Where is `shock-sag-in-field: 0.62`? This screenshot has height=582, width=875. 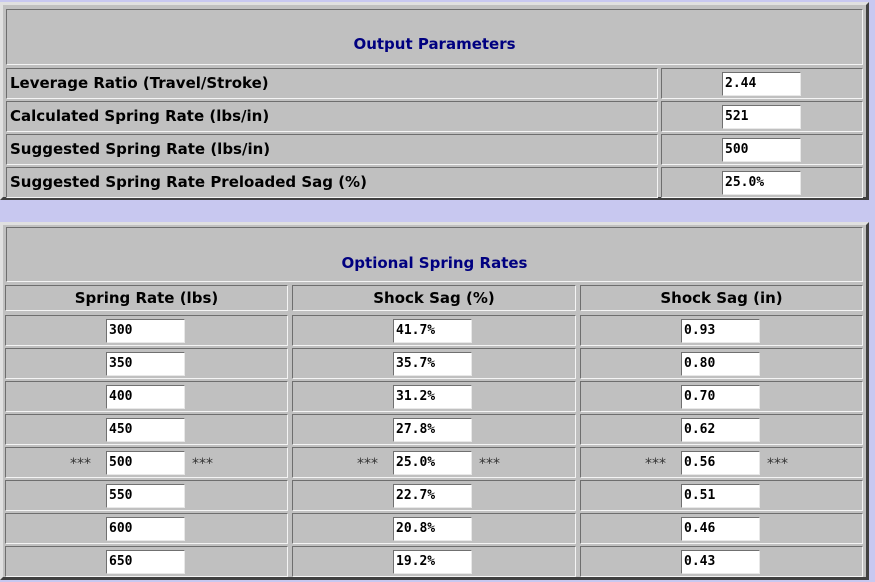 shock-sag-in-field: 0.62 is located at coordinates (720, 430).